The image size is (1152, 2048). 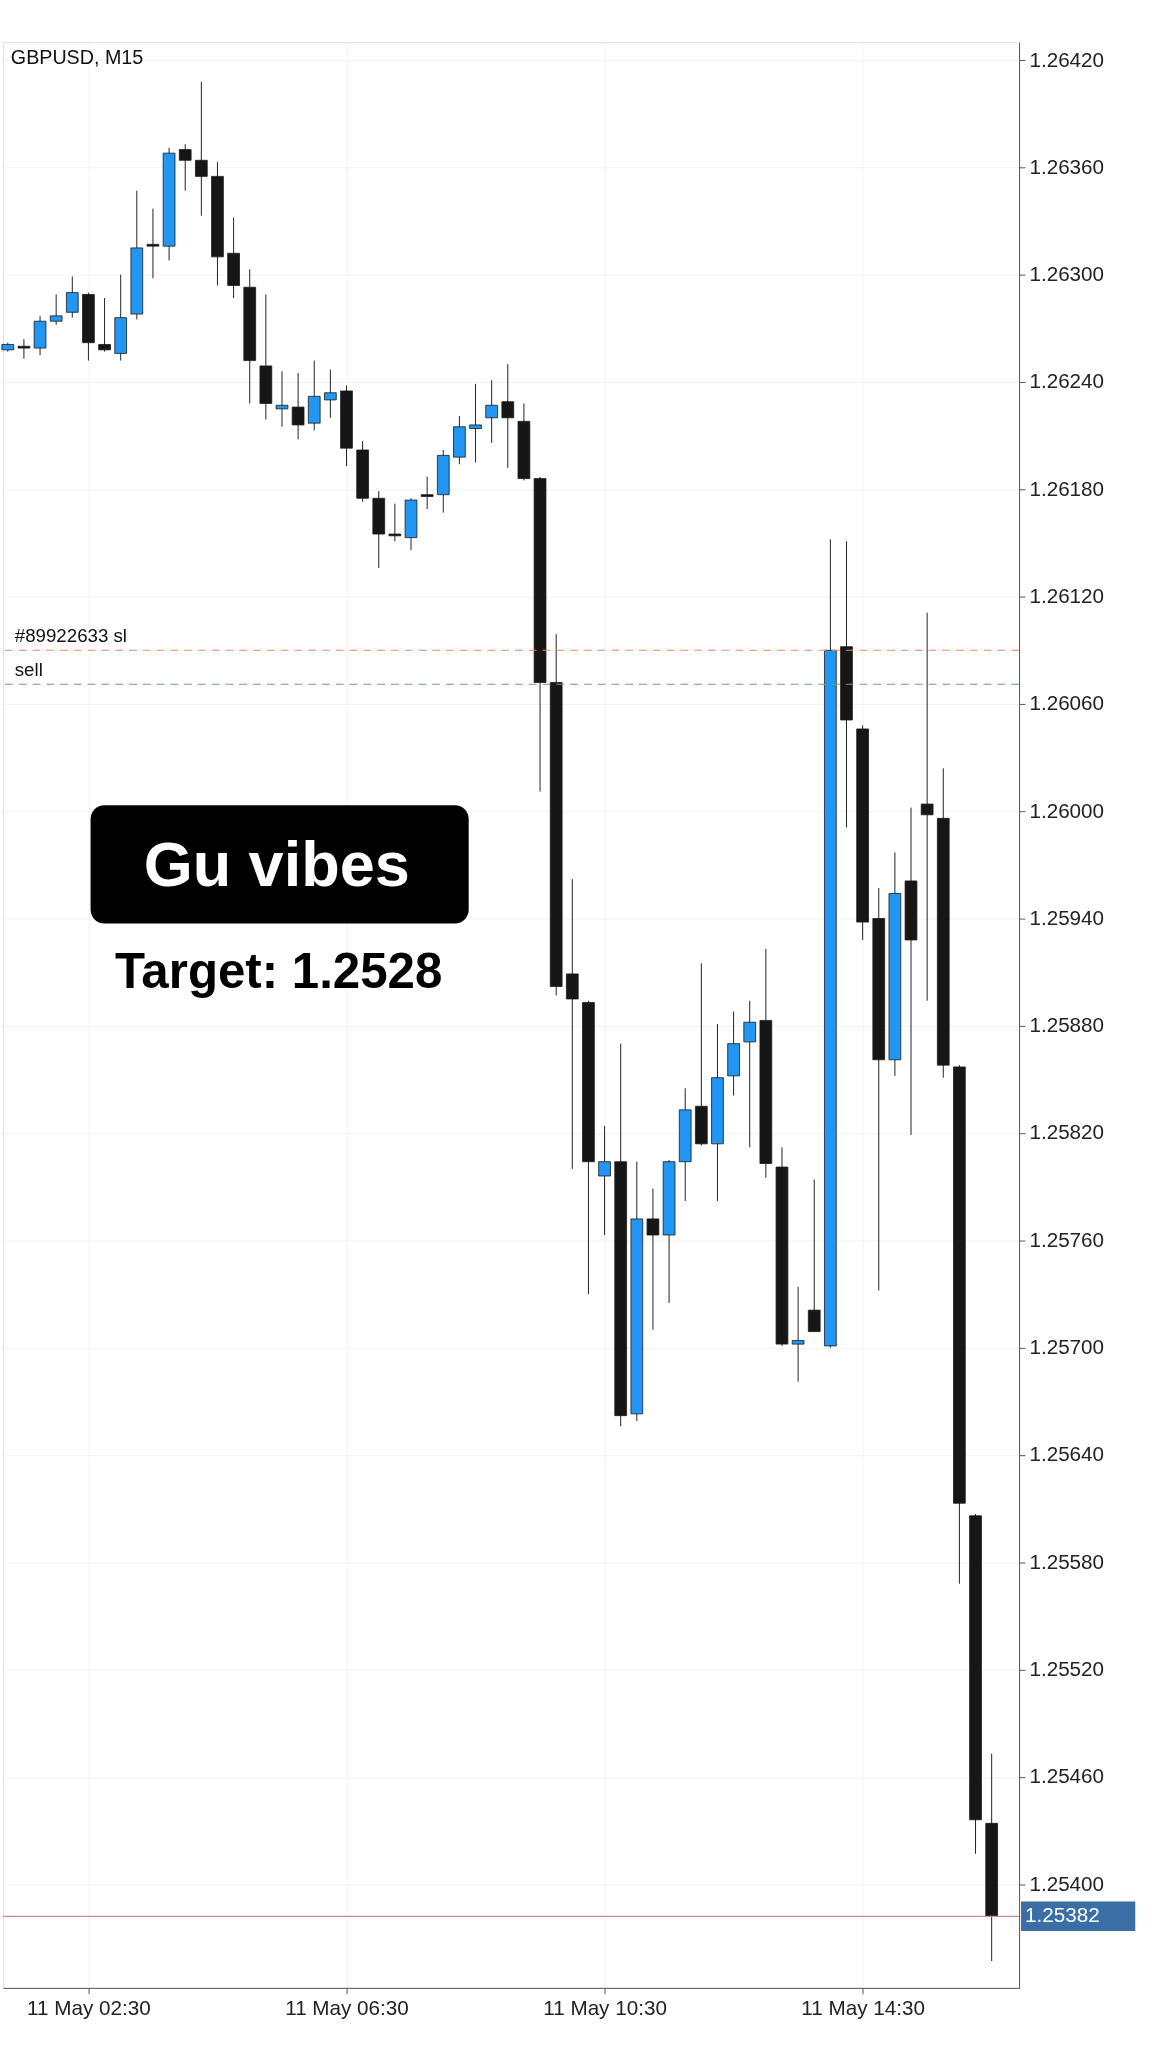 What do you see at coordinates (1067, 59) in the screenshot?
I see `y-tick-label: 1.26420` at bounding box center [1067, 59].